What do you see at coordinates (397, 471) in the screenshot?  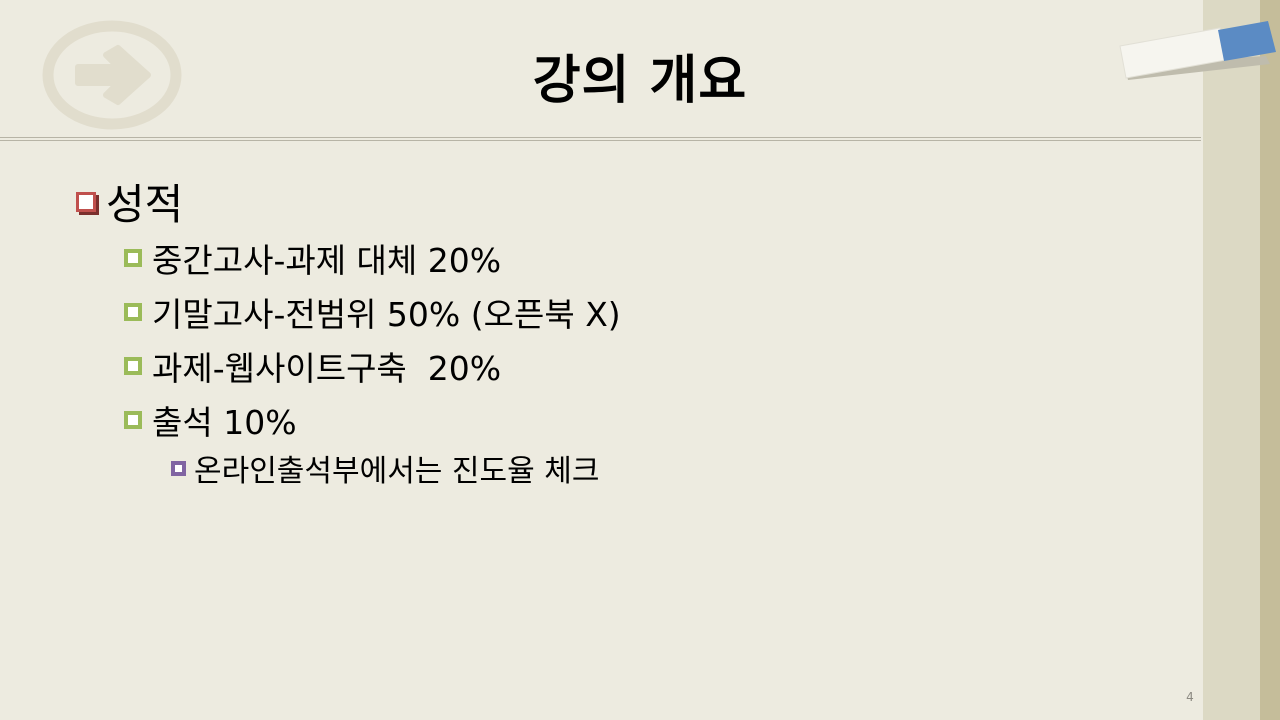 I see `sub-list-item-text: 온라인출석부에서는 진도율 체크` at bounding box center [397, 471].